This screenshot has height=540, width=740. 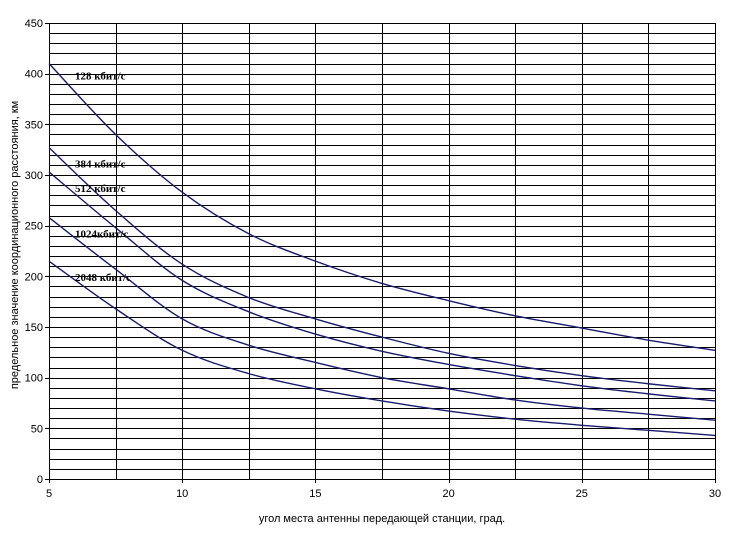 I want to click on x-tick-label: 15, so click(x=315, y=494).